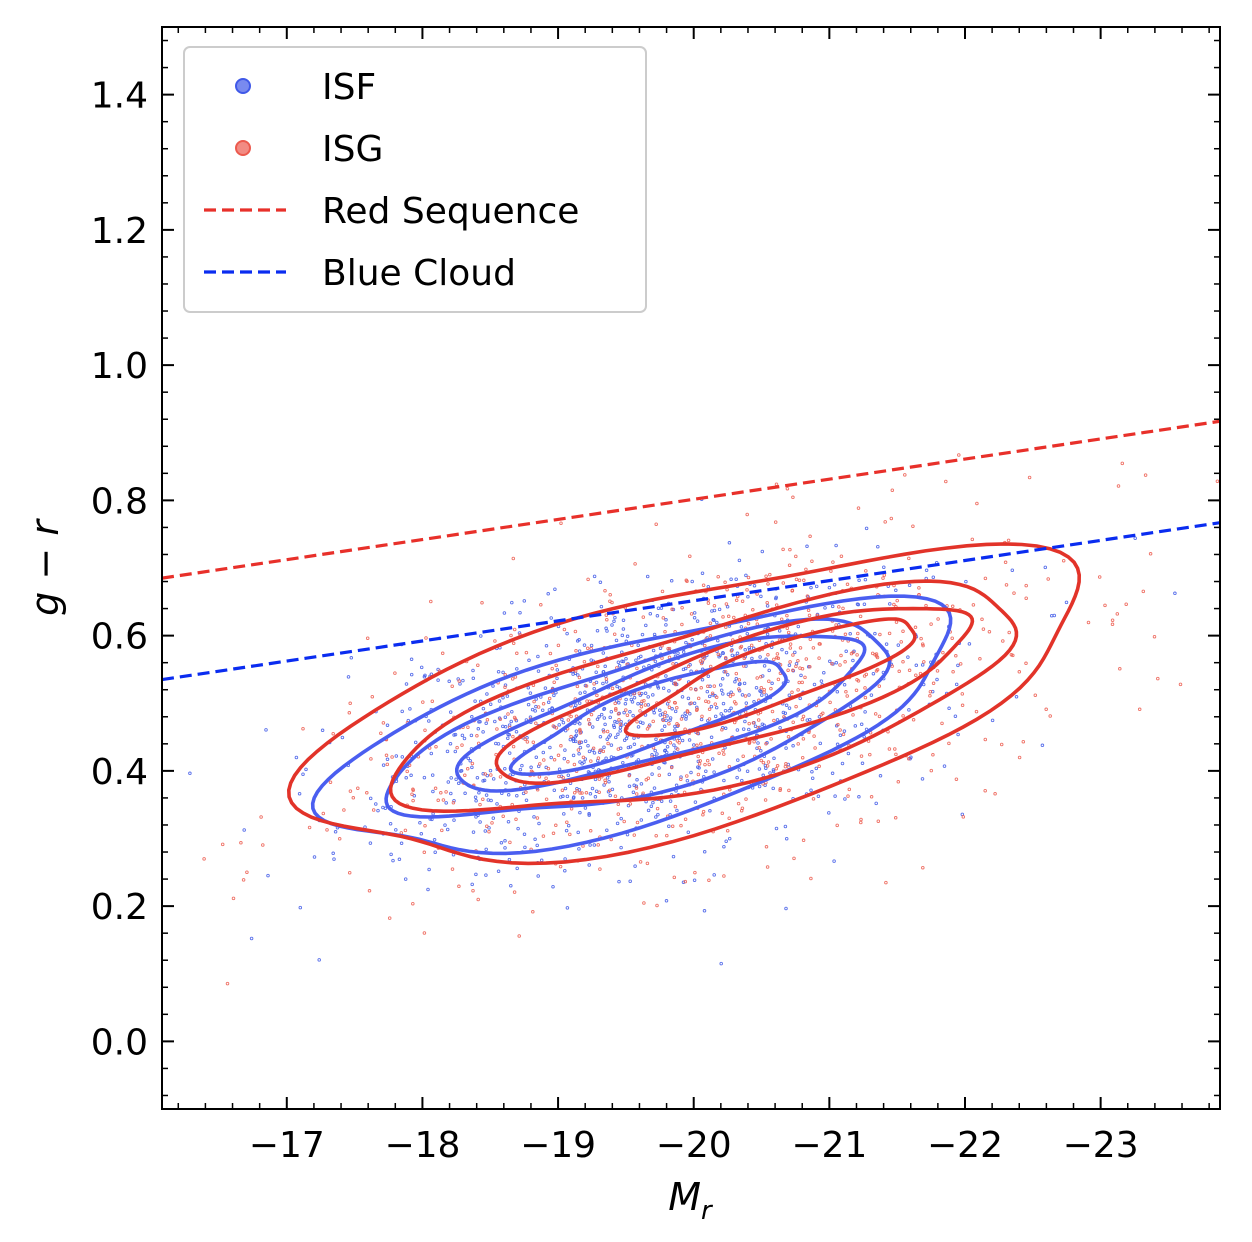  What do you see at coordinates (691, 601) in the screenshot?
I see `blue-cloud-line` at bounding box center [691, 601].